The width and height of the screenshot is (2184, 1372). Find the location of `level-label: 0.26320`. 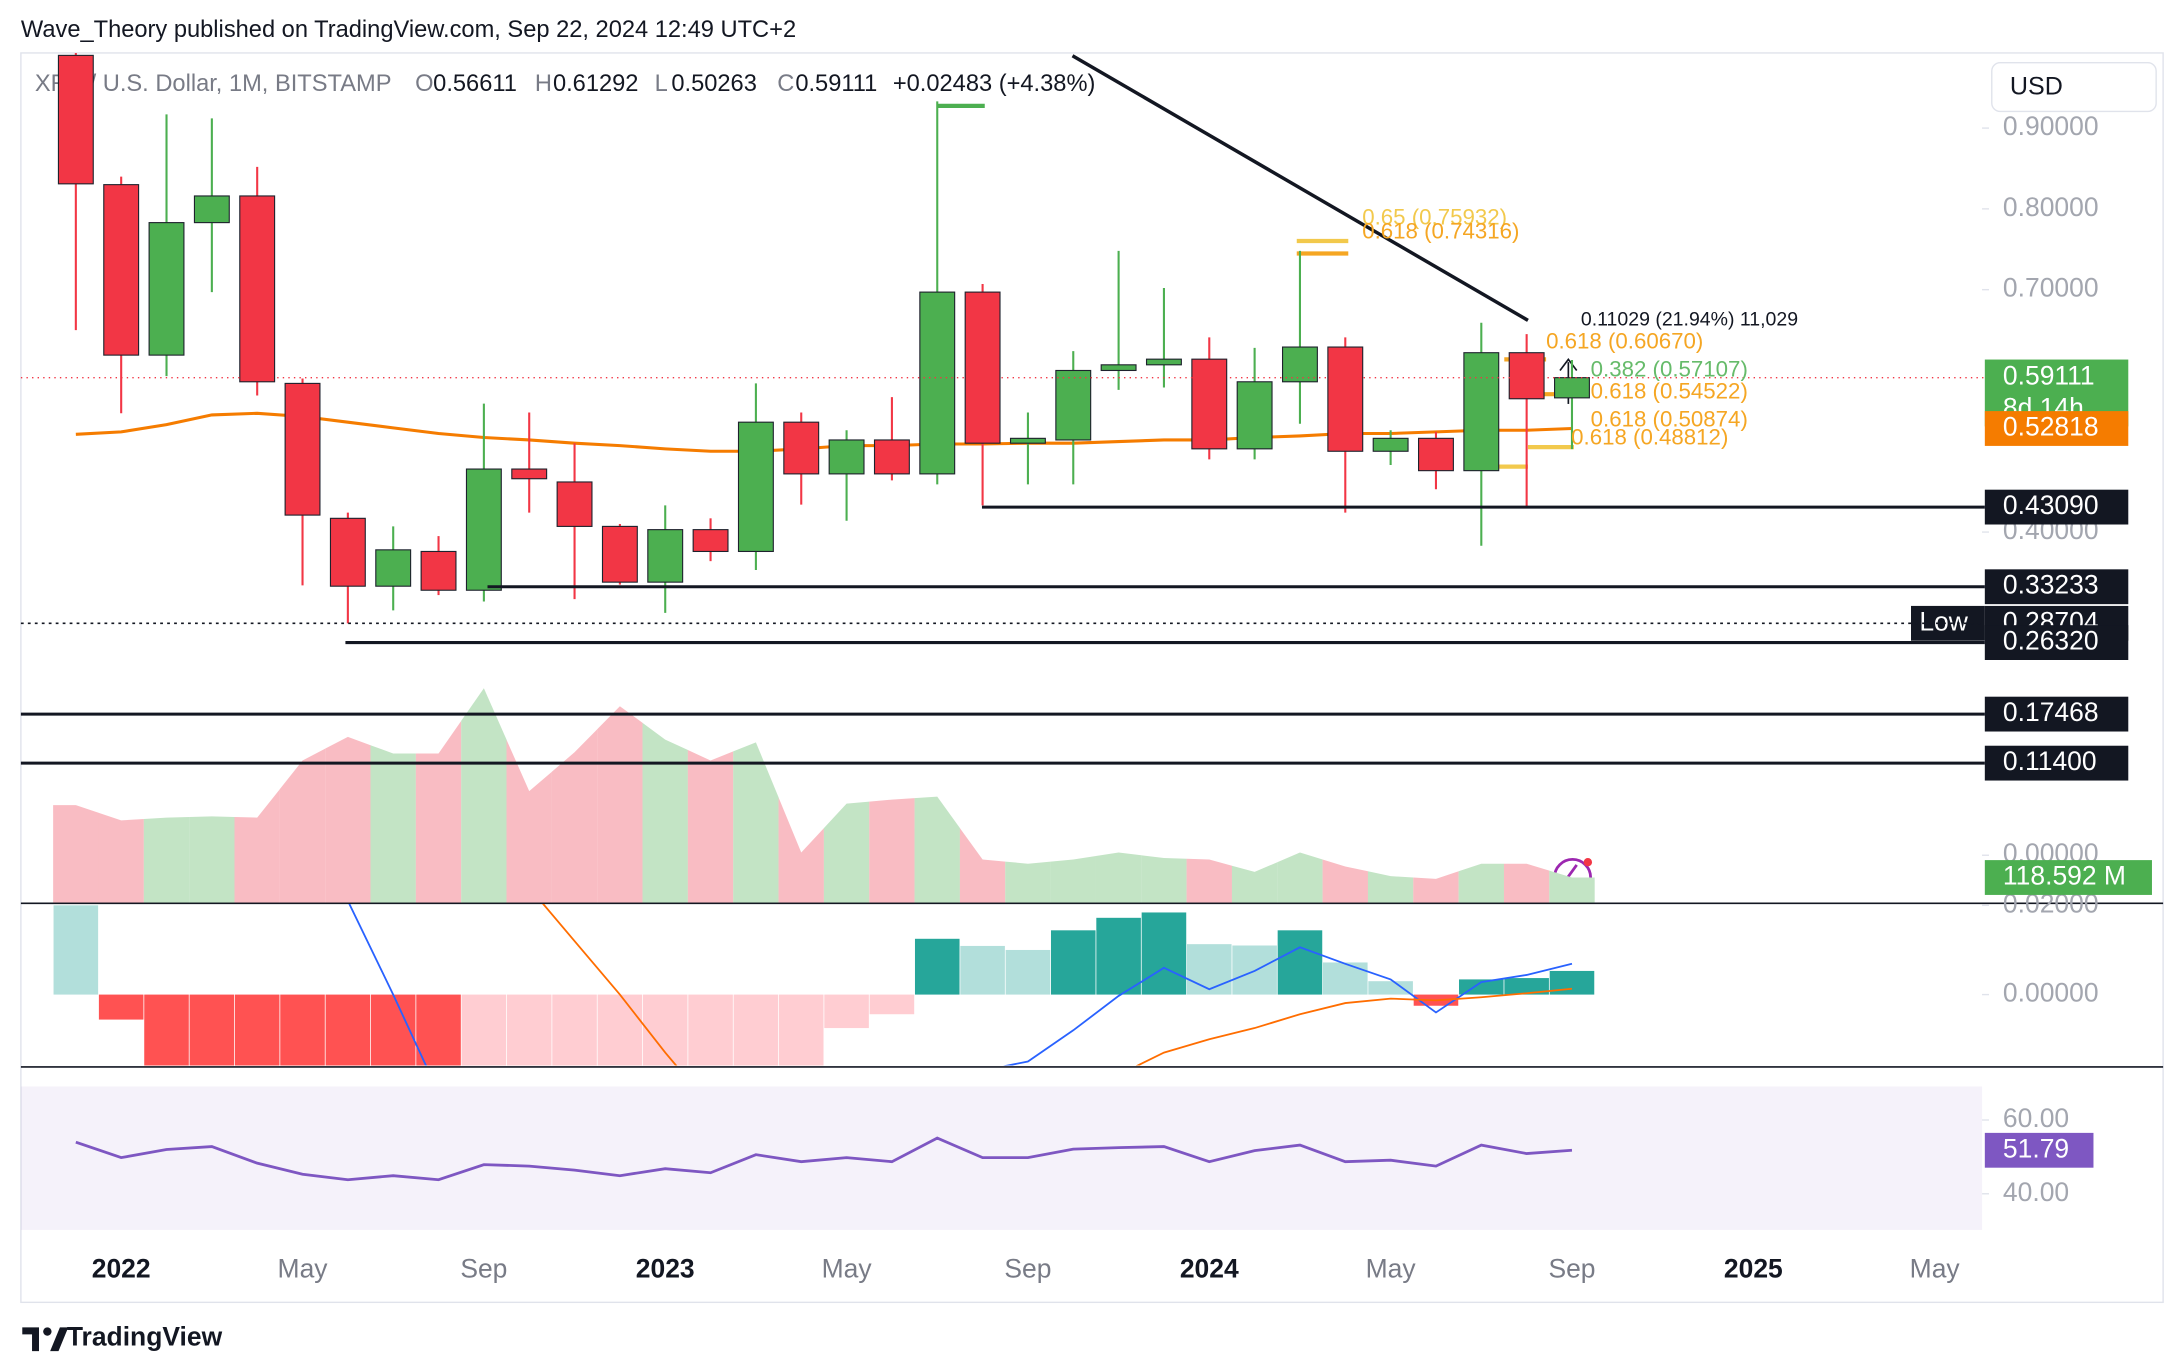

level-label: 0.26320 is located at coordinates (2051, 641).